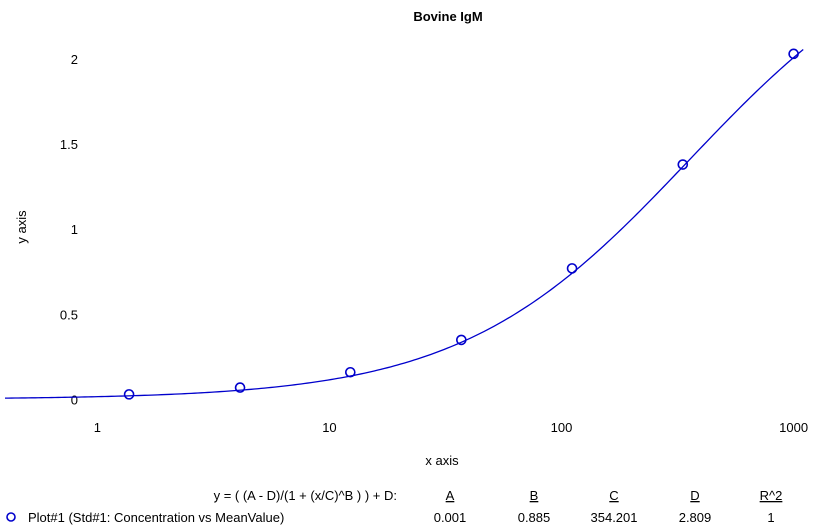  What do you see at coordinates (450, 495) in the screenshot?
I see `fit-parameter-header: A` at bounding box center [450, 495].